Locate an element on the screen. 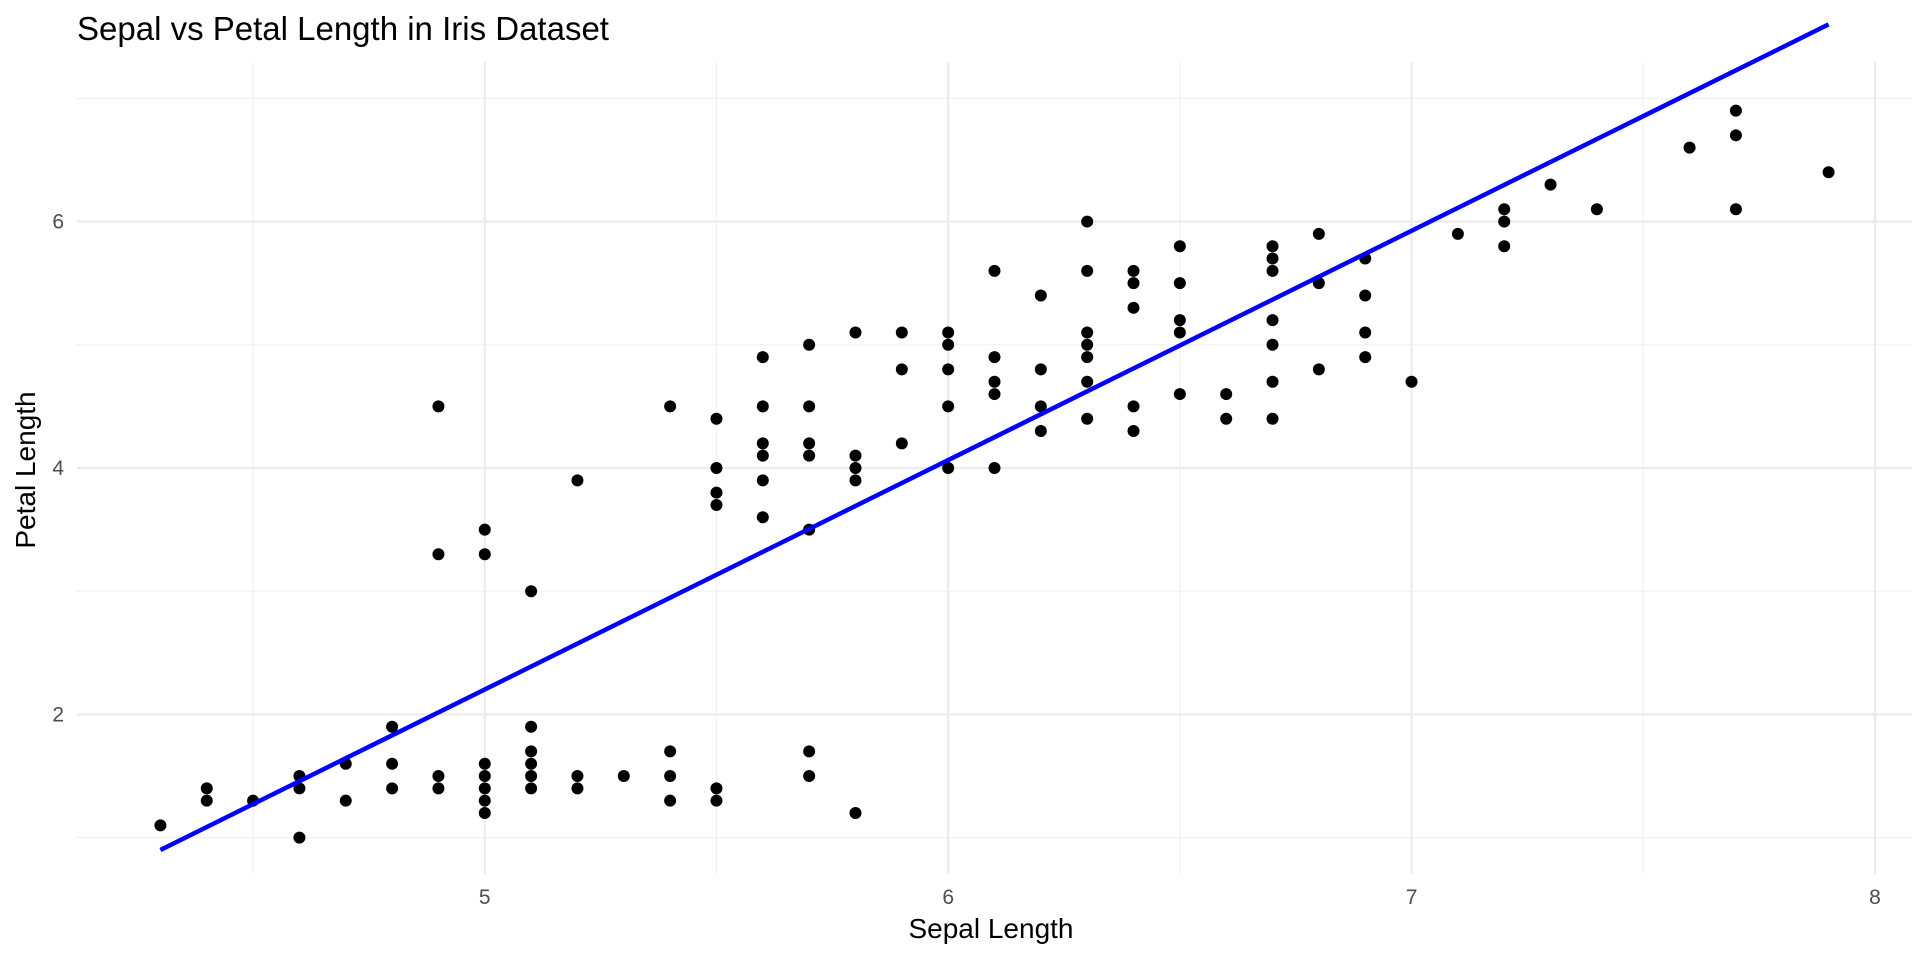 This screenshot has height=960, width=1920. y-axis-title: Petal Length is located at coordinates (25, 469).